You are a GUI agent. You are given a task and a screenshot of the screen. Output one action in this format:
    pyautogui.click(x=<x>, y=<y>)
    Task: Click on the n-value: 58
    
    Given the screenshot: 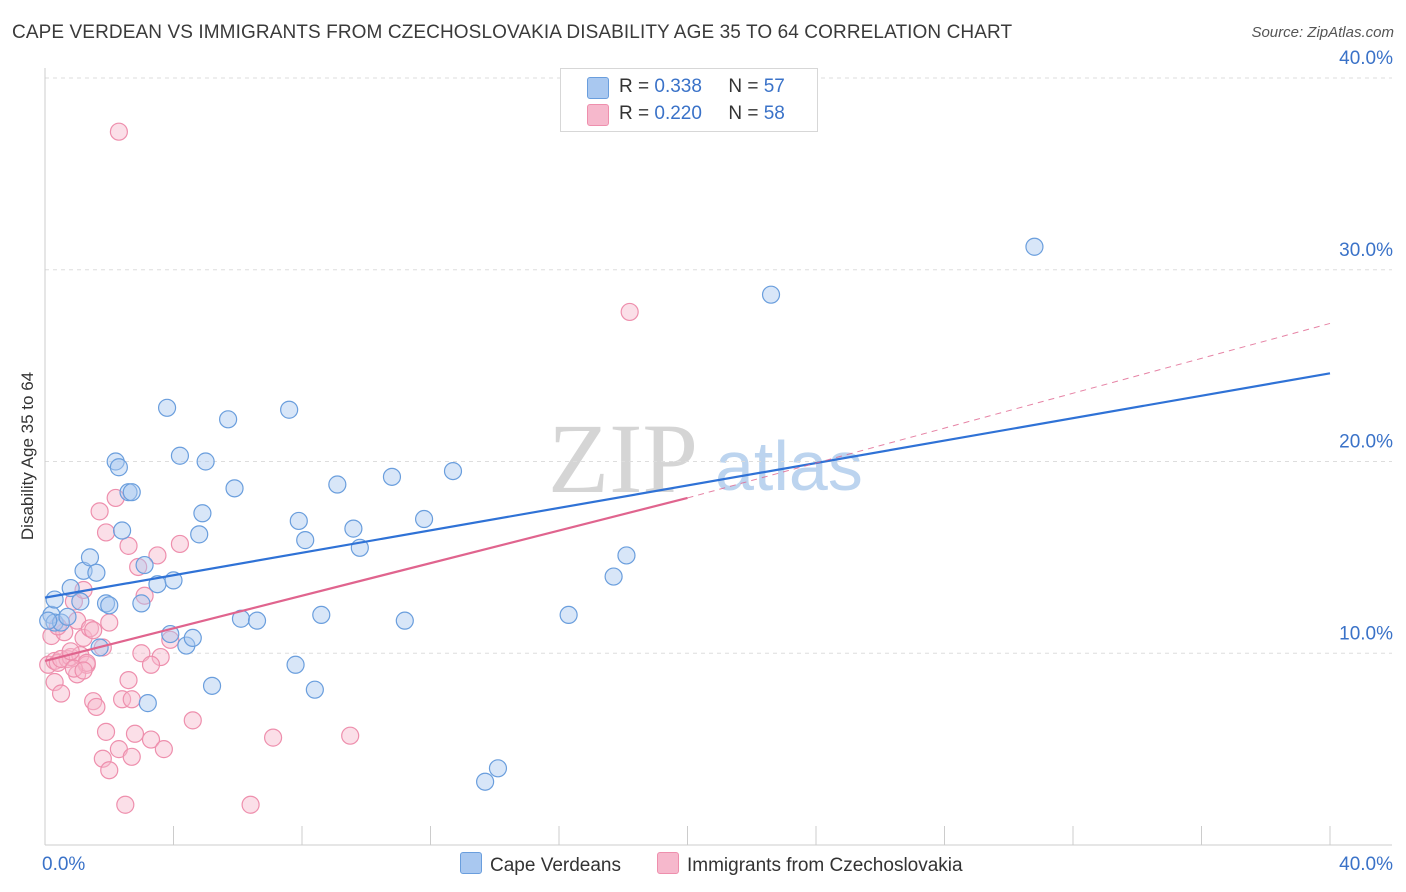 What is the action you would take?
    pyautogui.click(x=774, y=113)
    